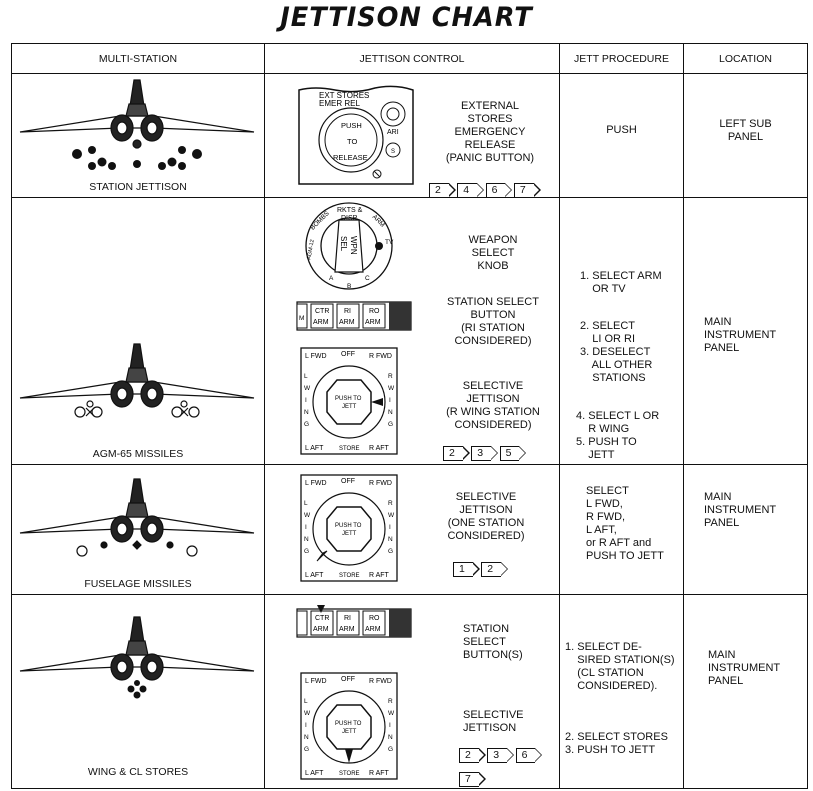  What do you see at coordinates (367, 278) in the screenshot?
I see `knob-c-label: C` at bounding box center [367, 278].